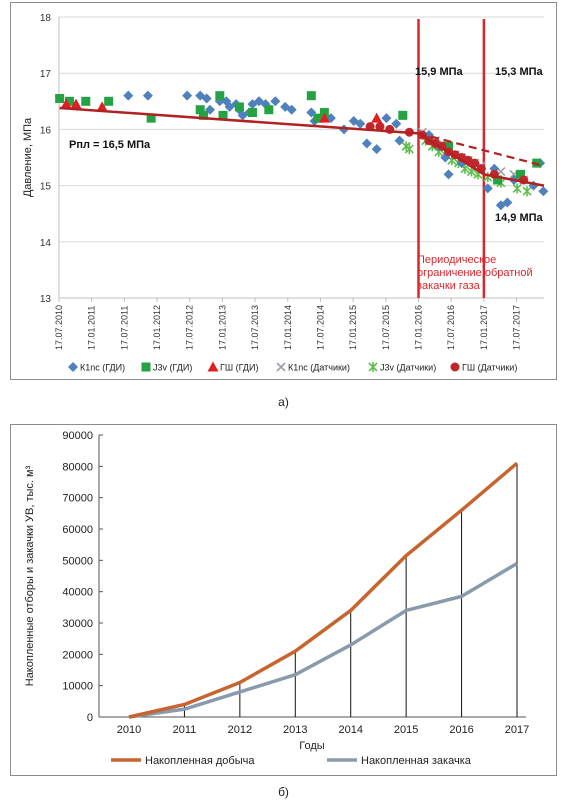 Image resolution: width=567 pixels, height=803 pixels. What do you see at coordinates (386, 327) in the screenshot?
I see `x-tick-label: 17.07.2015` at bounding box center [386, 327].